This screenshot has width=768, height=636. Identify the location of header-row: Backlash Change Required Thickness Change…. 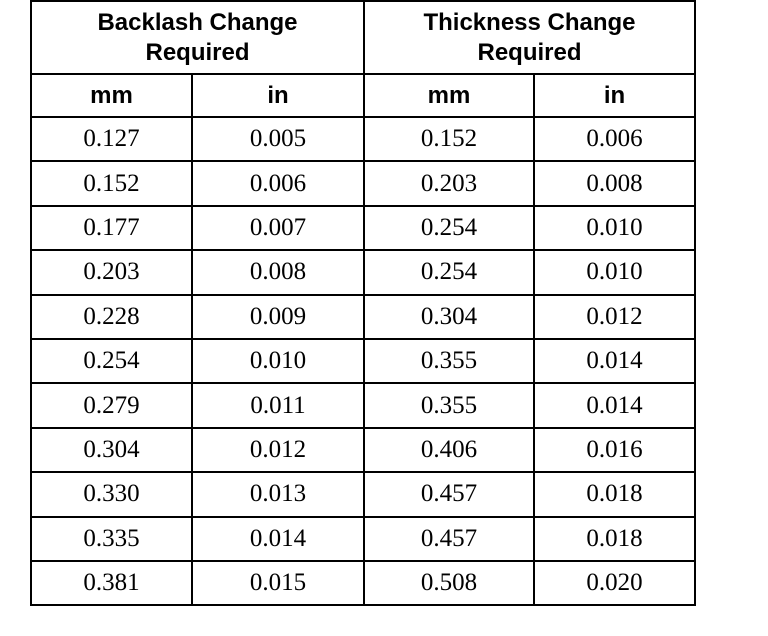
(363, 37).